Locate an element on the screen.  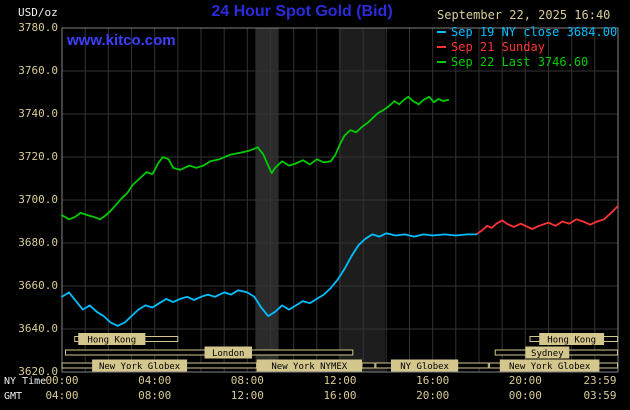
x-tick-gmt: 20:00 is located at coordinates (433, 395).